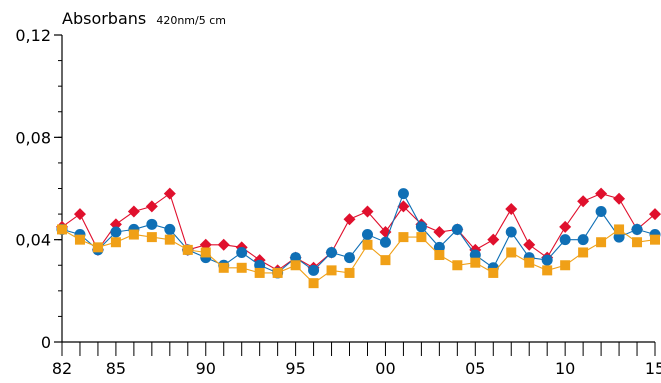 The width and height of the screenshot is (661, 383). I want to click on y-tick-label: 0,08, so click(33, 137).